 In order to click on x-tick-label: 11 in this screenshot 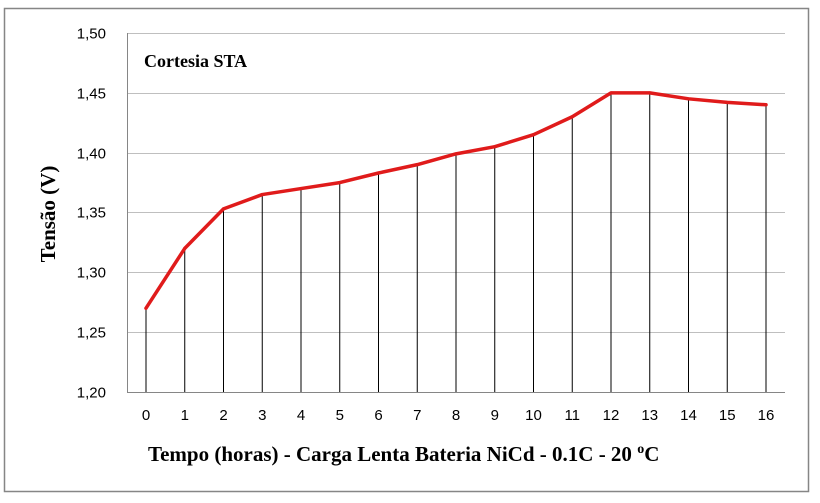, I will do `click(572, 415)`.